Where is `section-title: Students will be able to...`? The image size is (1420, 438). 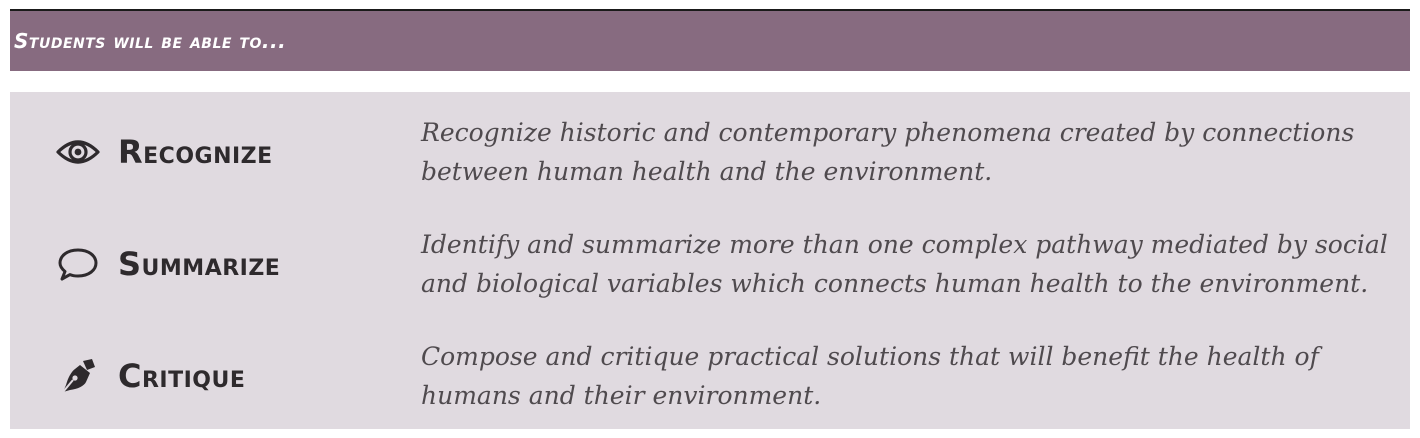
section-title: Students will be able to... is located at coordinates (150, 41).